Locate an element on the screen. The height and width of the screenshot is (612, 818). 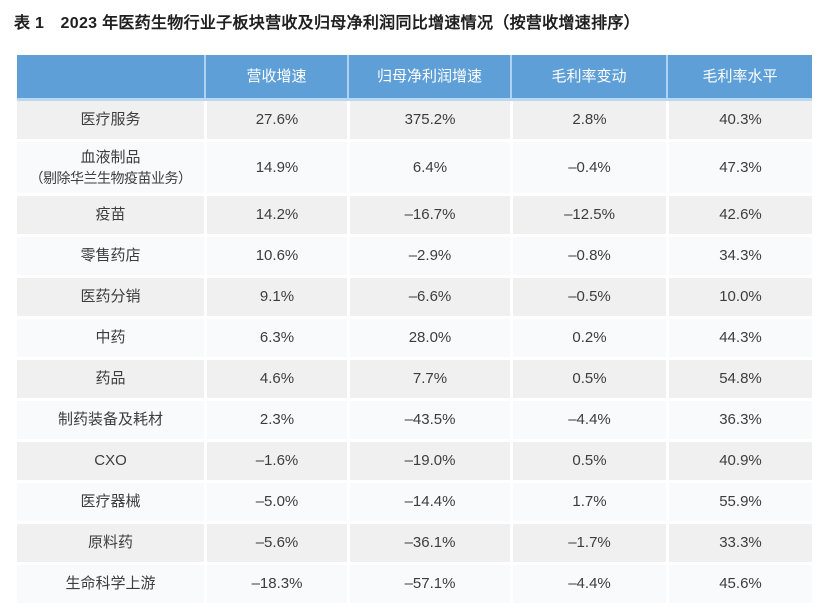
cell-gross-margin-level: 10.0% is located at coordinates (739, 297).